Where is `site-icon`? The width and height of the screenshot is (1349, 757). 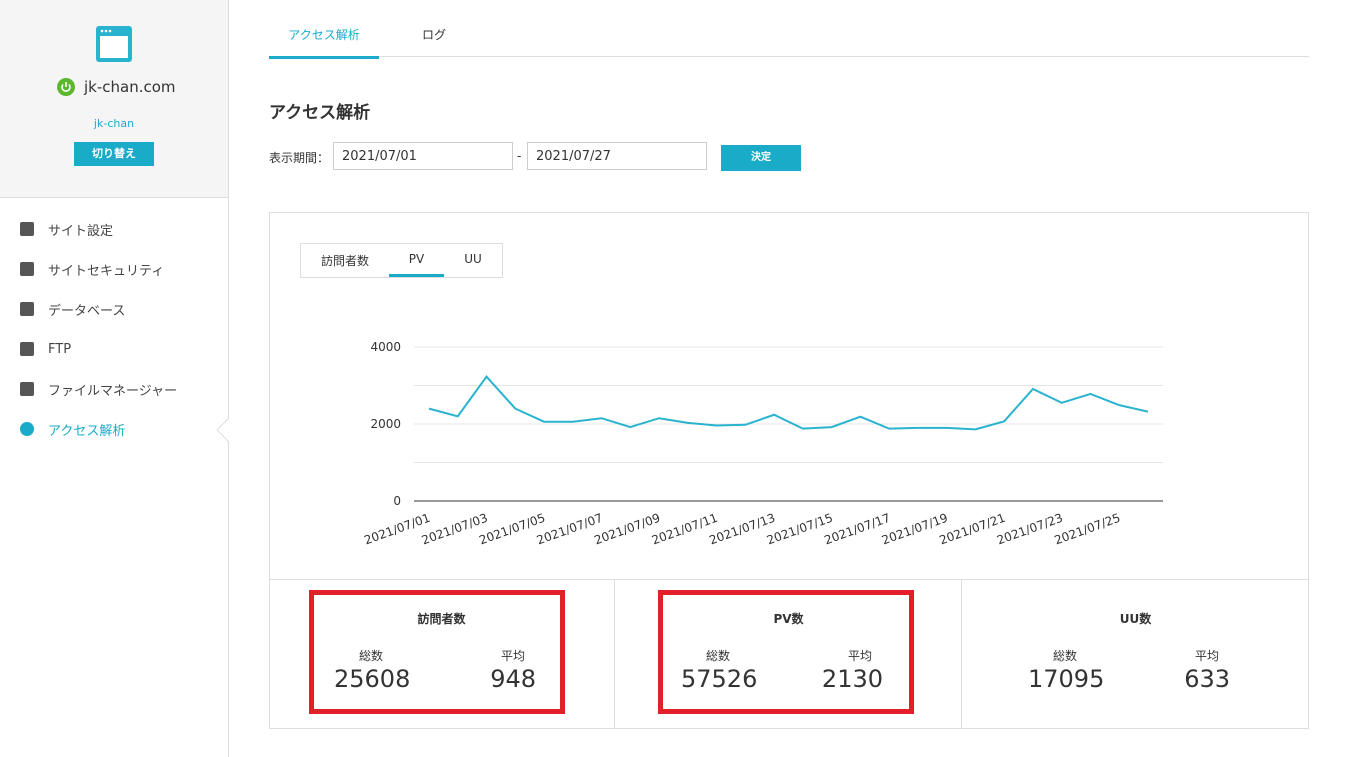
site-icon is located at coordinates (114, 44).